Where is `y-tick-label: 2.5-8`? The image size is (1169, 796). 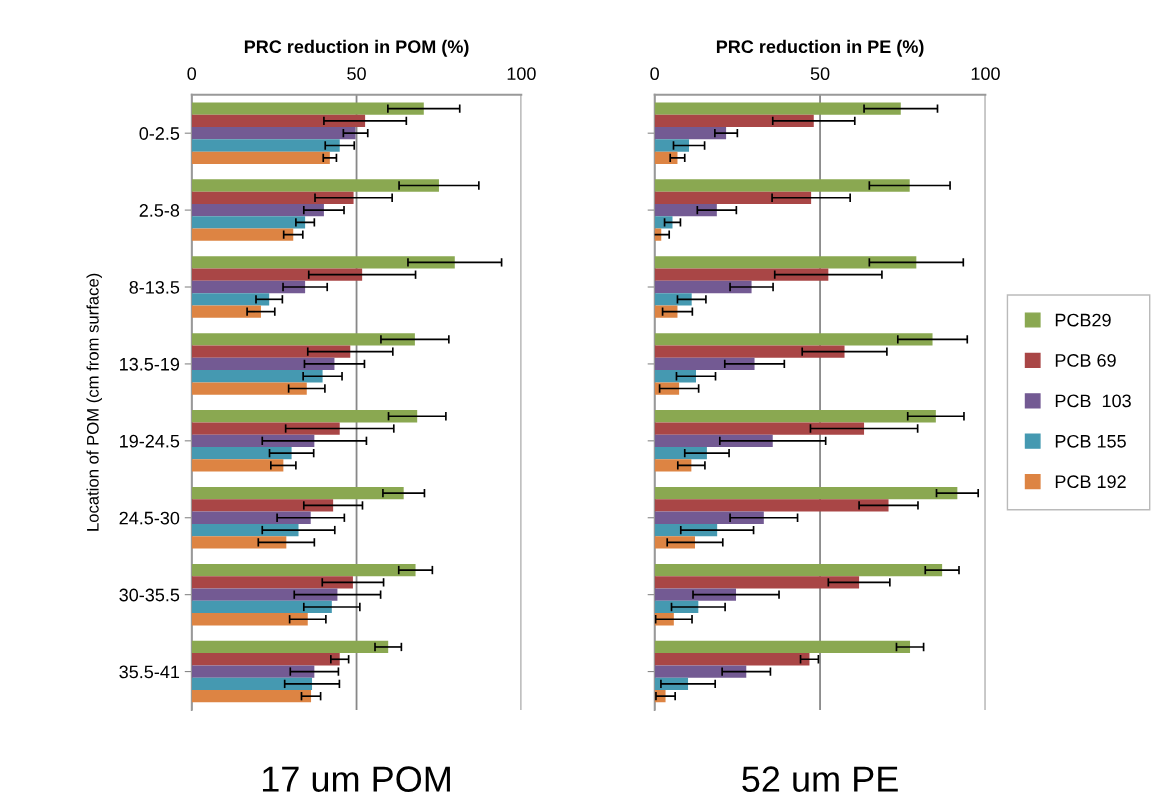 y-tick-label: 2.5-8 is located at coordinates (159, 210).